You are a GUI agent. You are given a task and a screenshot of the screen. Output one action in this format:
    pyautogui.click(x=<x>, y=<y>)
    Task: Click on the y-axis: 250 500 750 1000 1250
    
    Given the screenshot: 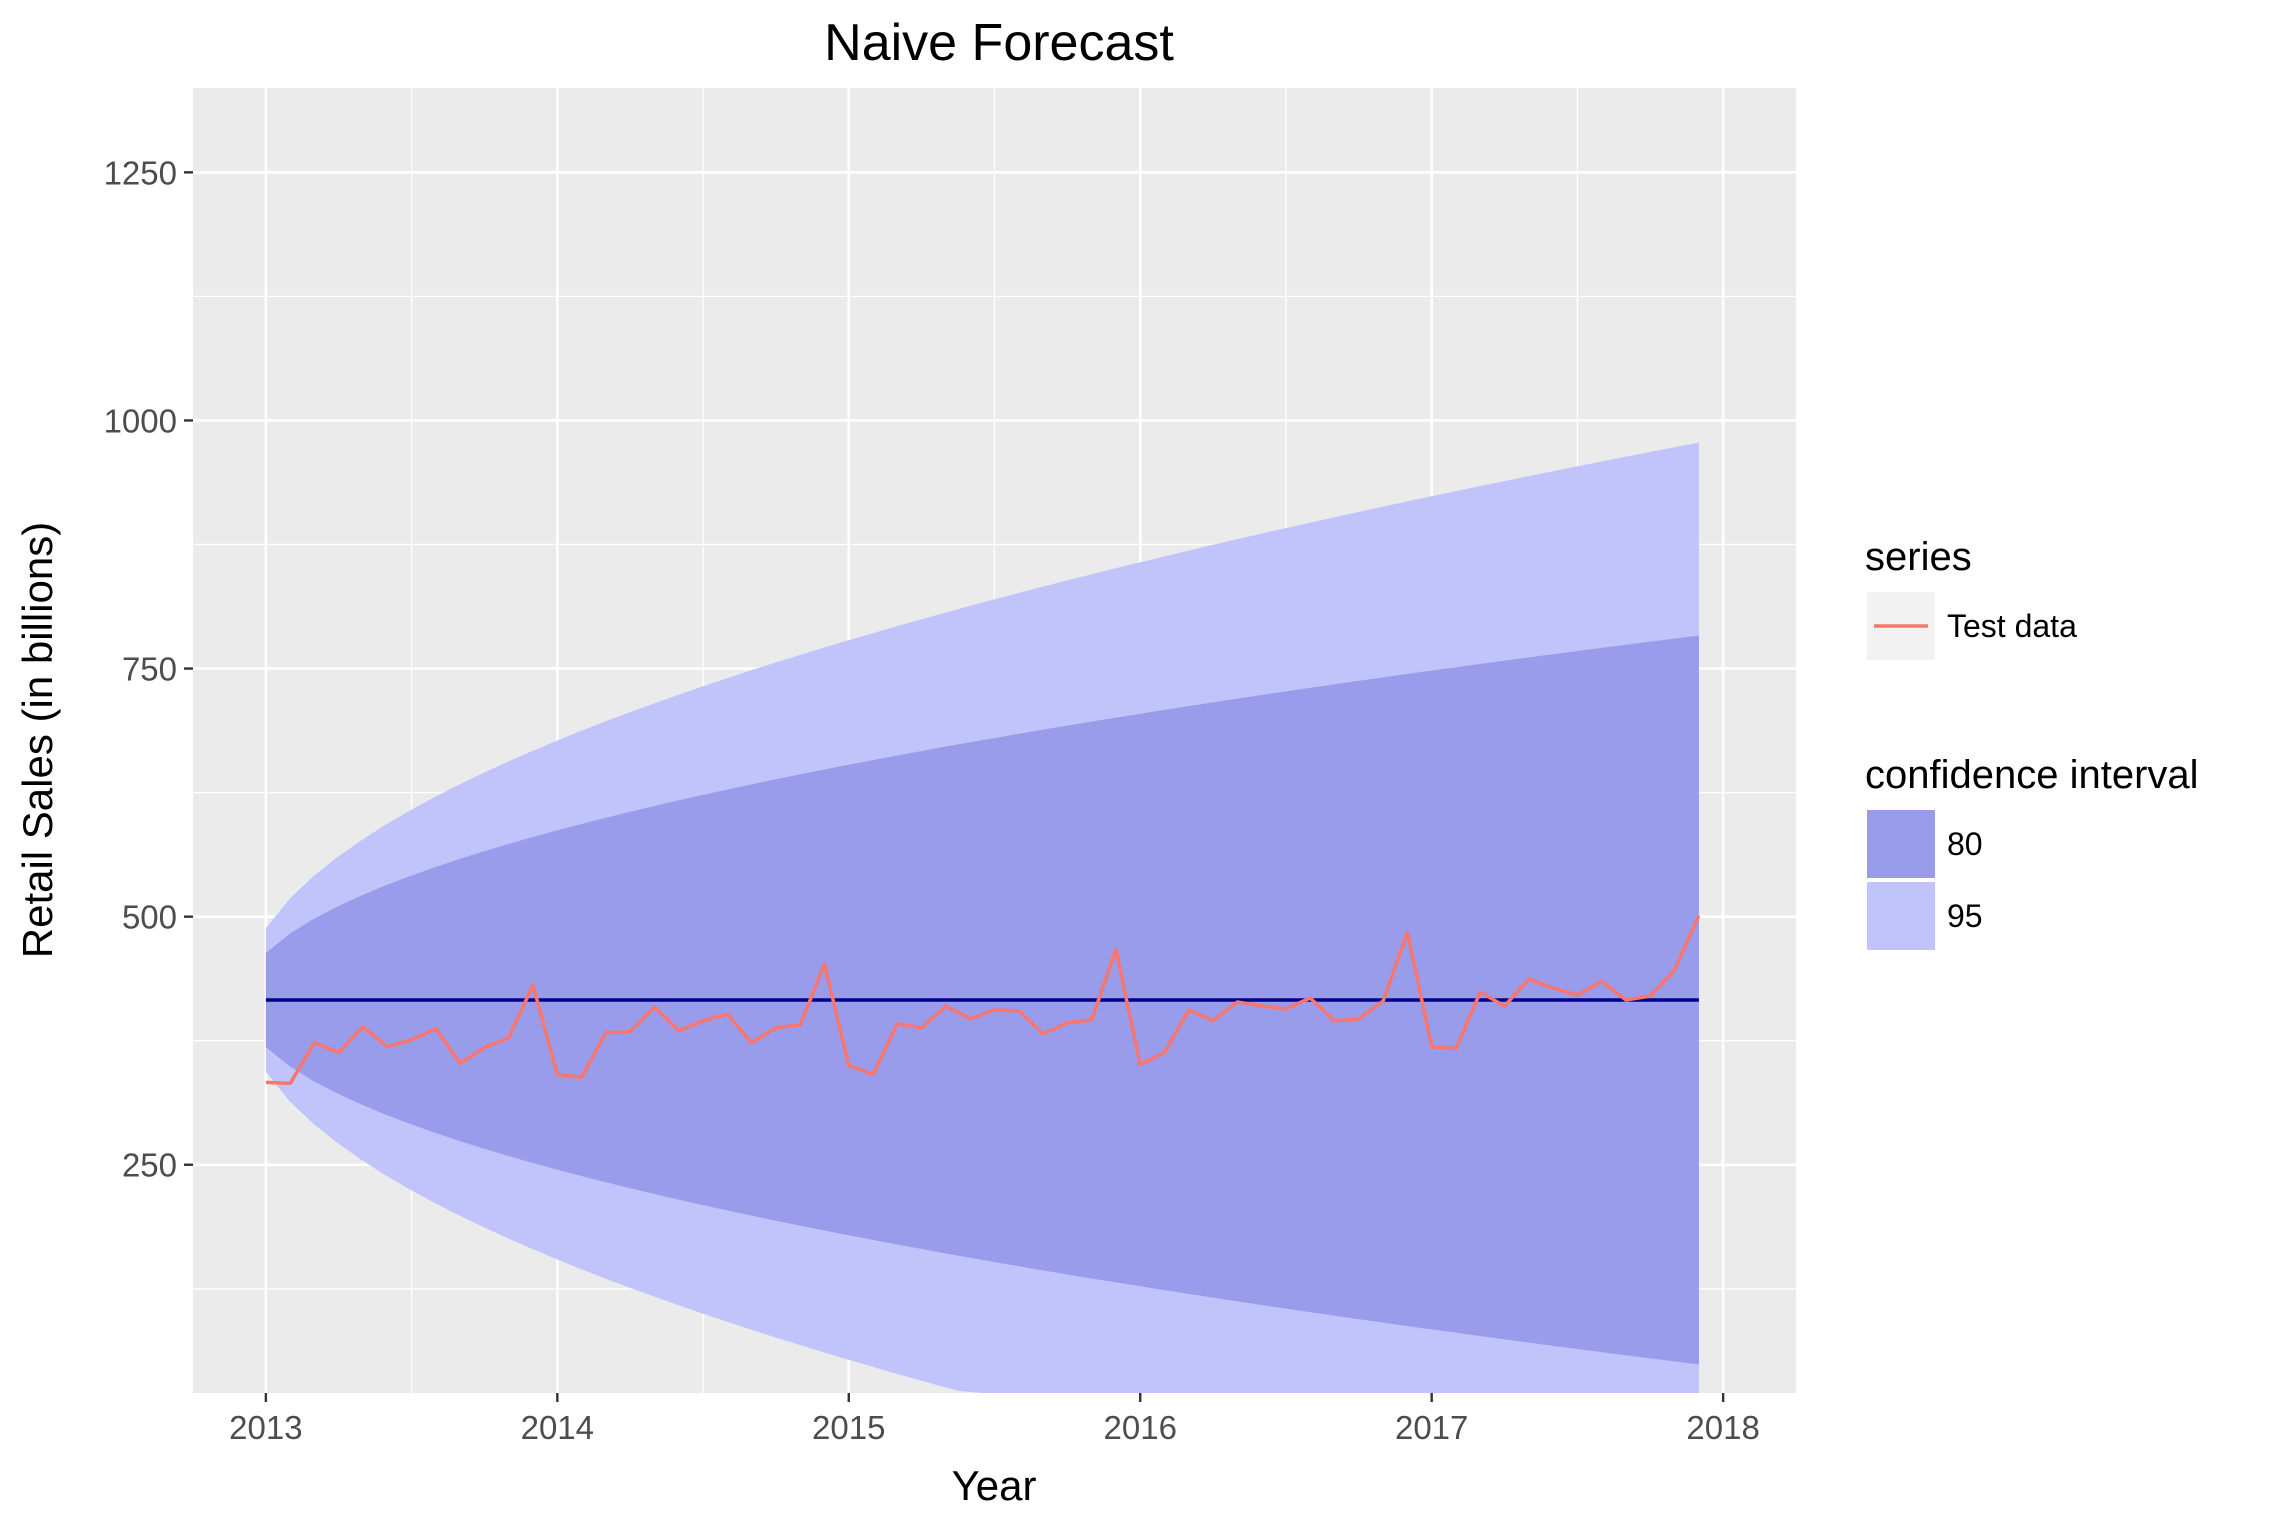 What is the action you would take?
    pyautogui.click(x=148, y=669)
    